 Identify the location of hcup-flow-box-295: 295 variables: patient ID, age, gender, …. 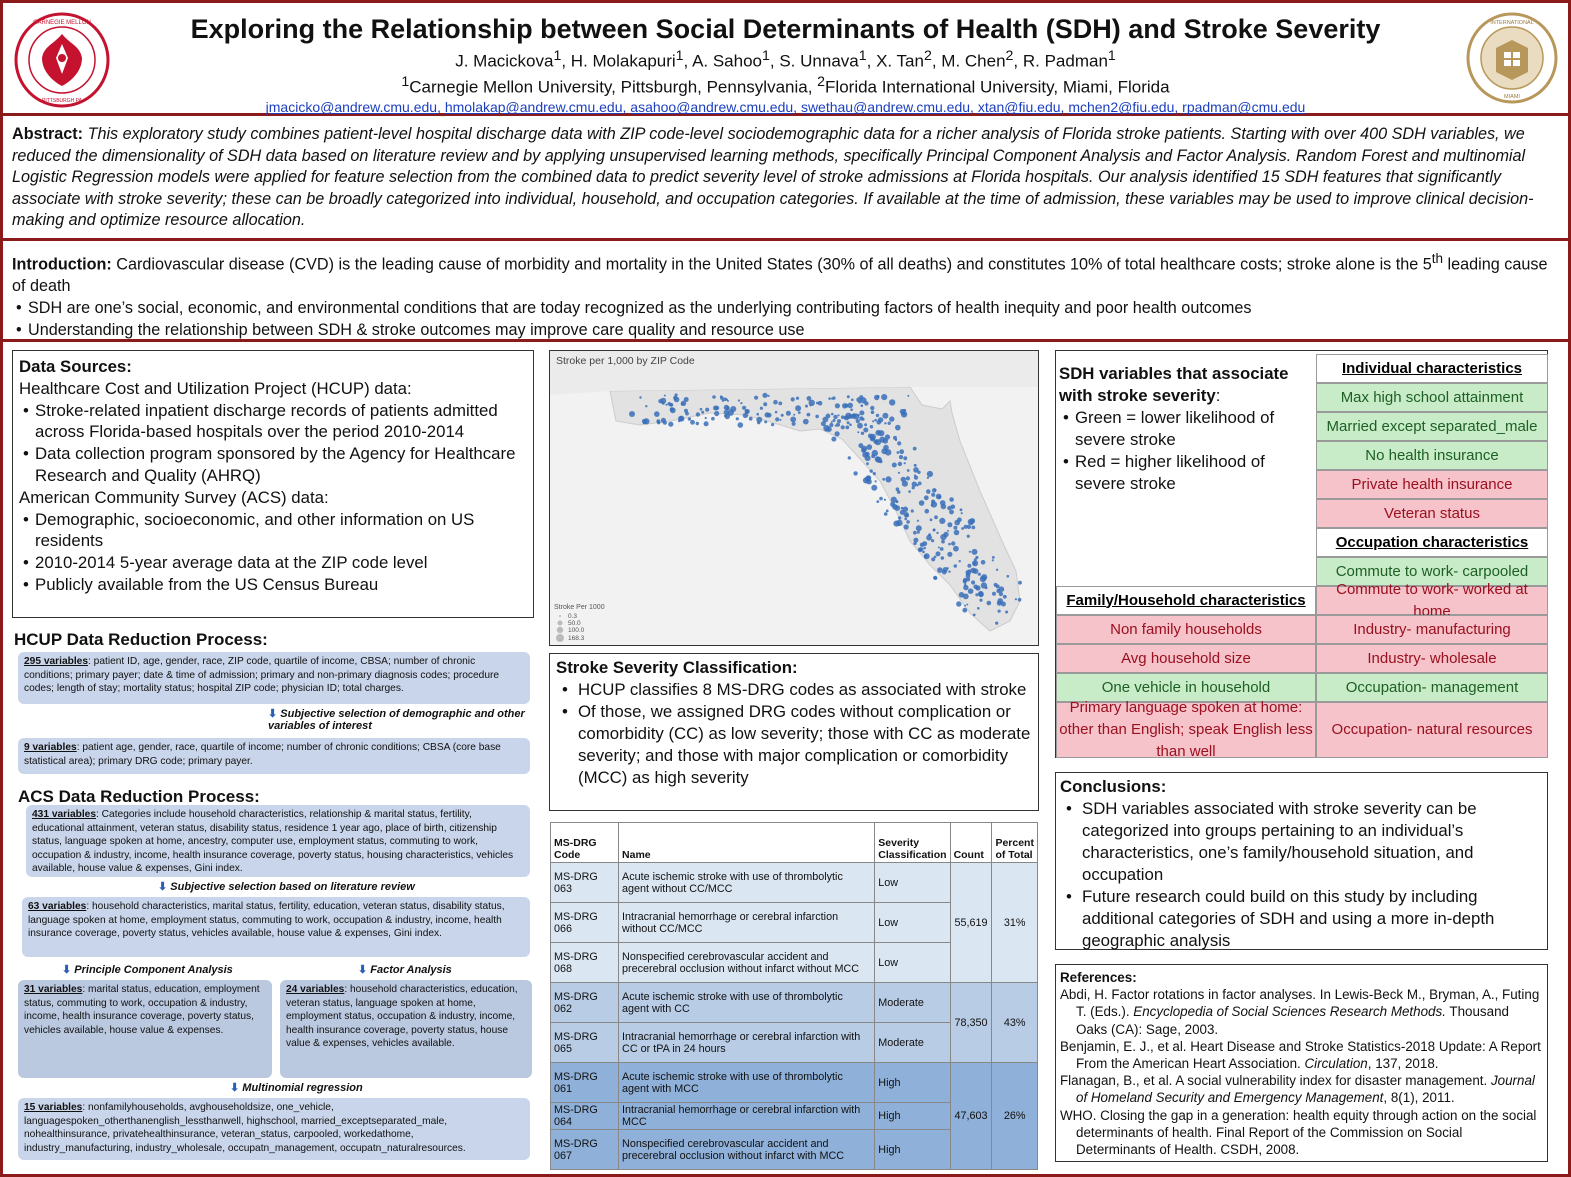
(274, 678).